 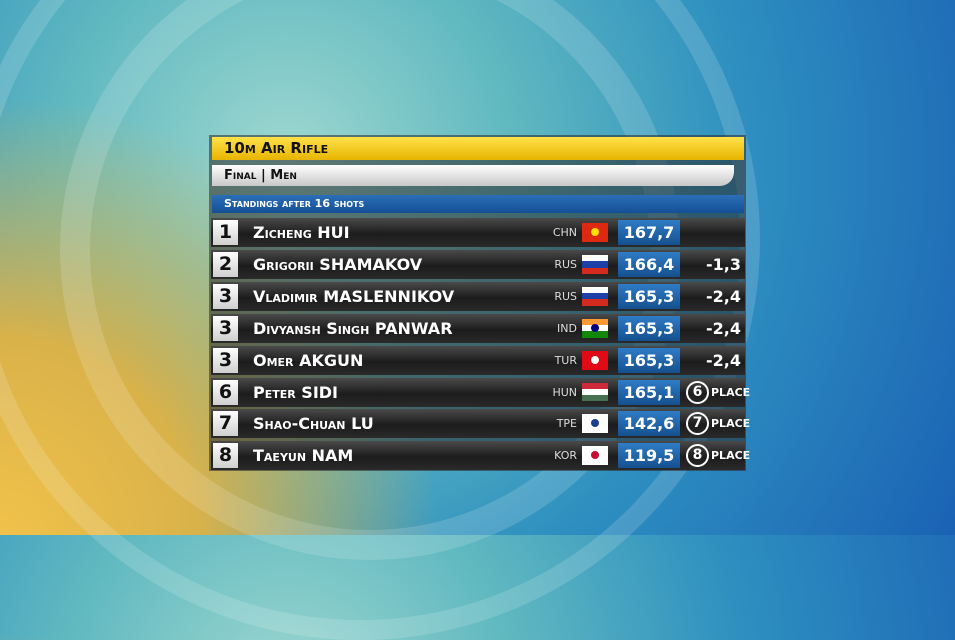 I want to click on country-code: KOR, so click(x=565, y=456).